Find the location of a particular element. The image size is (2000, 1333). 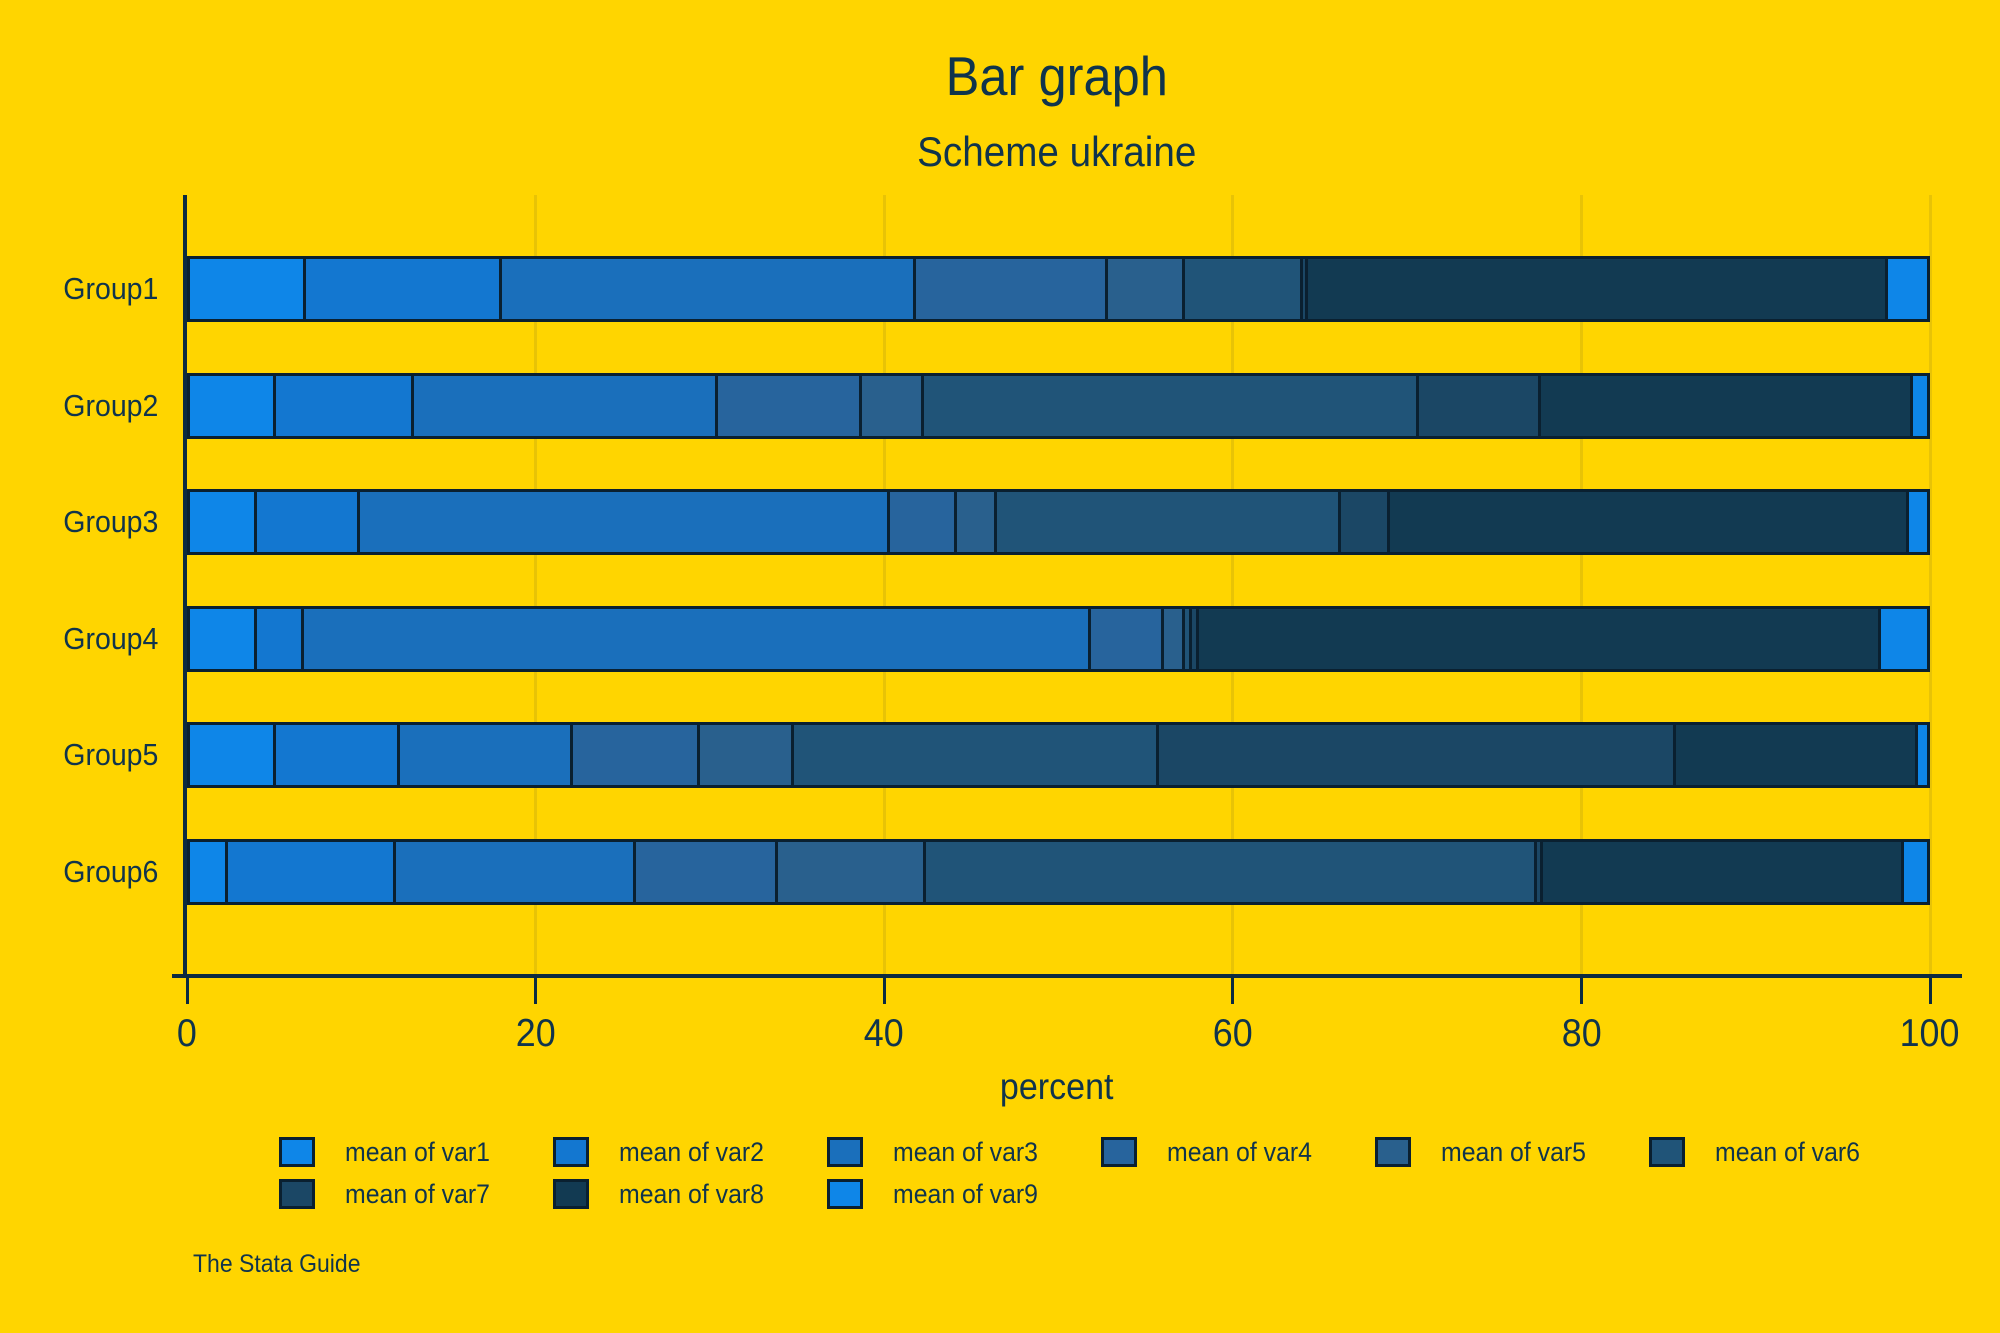

x-axis-tick-label-text: 80 is located at coordinates (1581, 1033).